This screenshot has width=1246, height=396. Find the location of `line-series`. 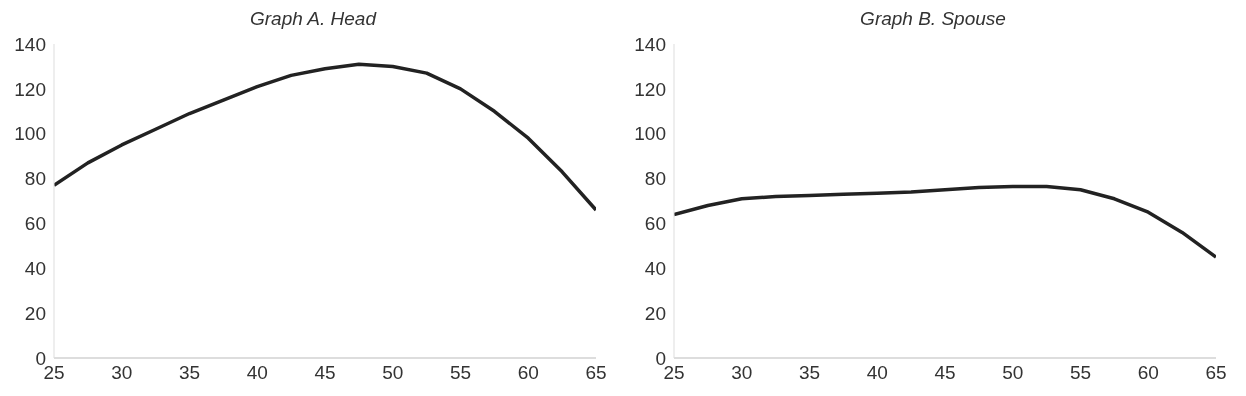

line-series is located at coordinates (945, 221).